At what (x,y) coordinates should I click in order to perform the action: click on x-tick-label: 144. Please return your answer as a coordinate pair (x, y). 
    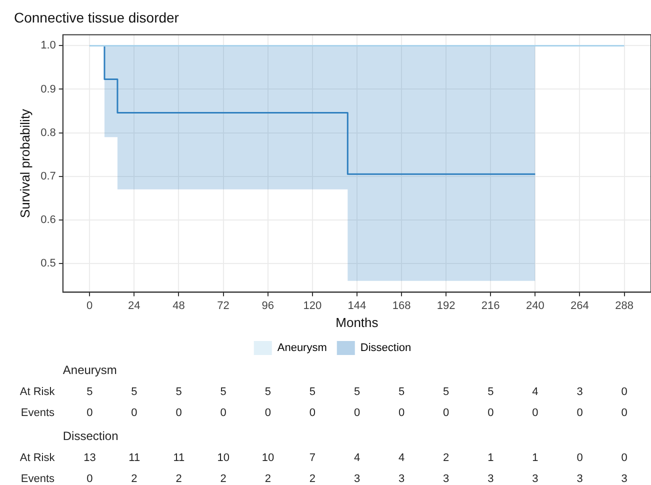
    Looking at the image, I should click on (357, 306).